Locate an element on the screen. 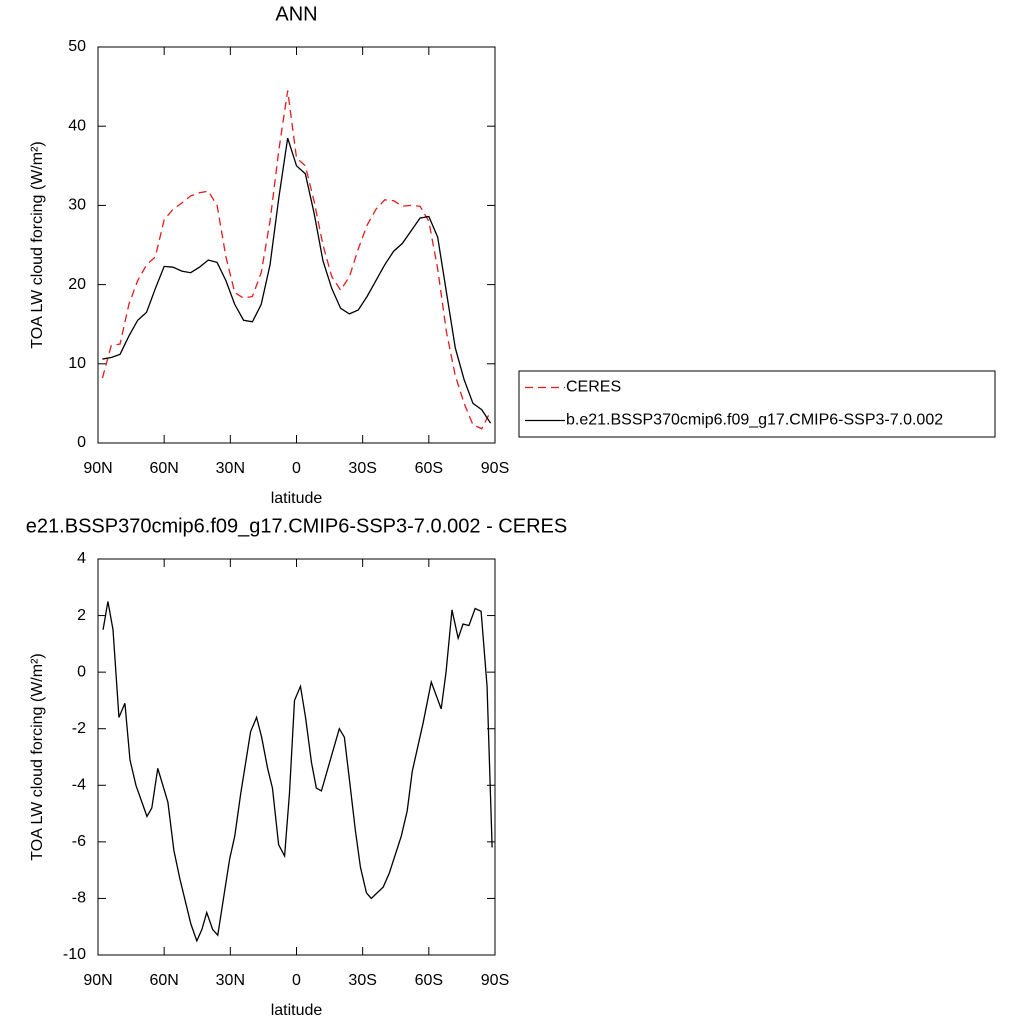  y-tick-label: -8 is located at coordinates (79, 898).